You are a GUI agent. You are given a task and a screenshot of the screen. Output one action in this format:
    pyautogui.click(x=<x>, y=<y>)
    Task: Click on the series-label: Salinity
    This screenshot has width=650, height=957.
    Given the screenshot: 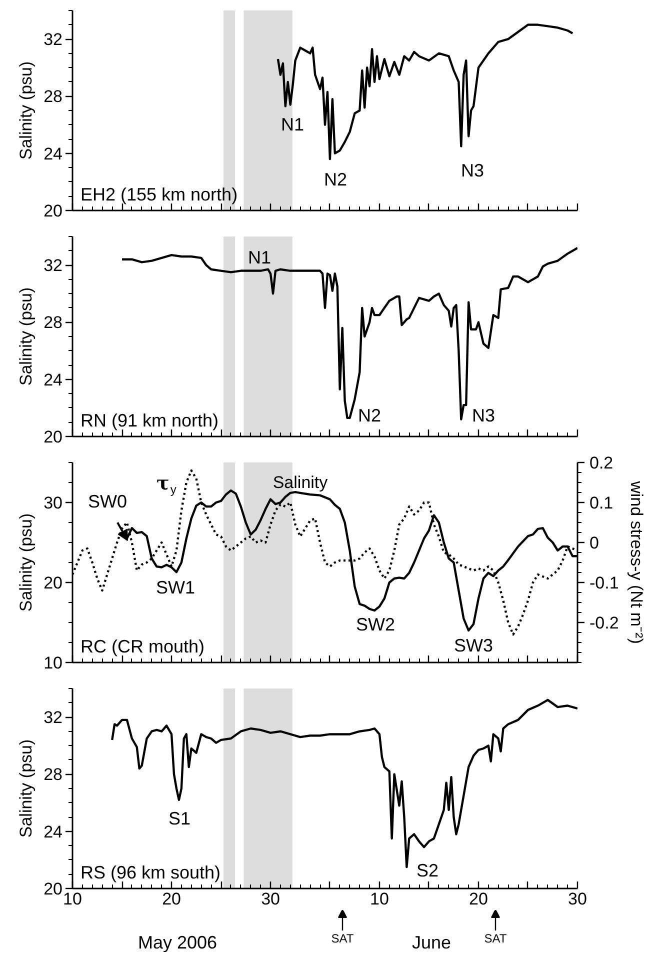 What is the action you would take?
    pyautogui.click(x=300, y=482)
    